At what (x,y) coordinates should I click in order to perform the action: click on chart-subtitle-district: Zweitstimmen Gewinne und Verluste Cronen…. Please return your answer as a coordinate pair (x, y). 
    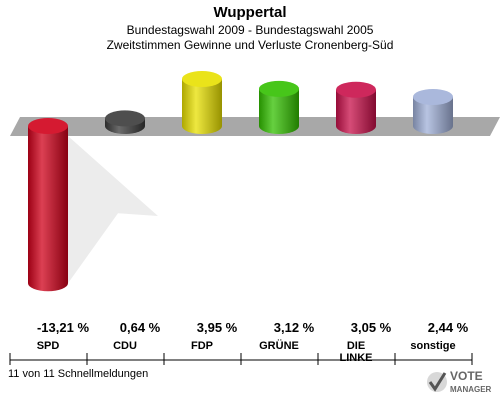
    Looking at the image, I should click on (250, 45).